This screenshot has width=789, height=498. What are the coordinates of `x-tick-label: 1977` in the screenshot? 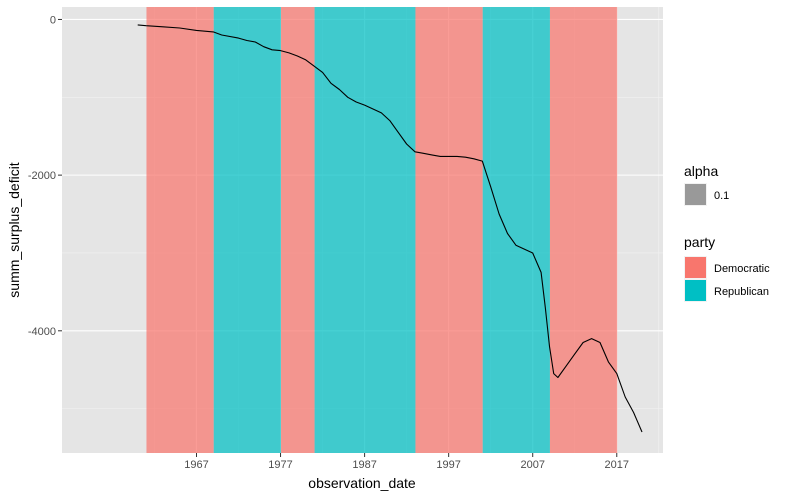 It's located at (280, 465).